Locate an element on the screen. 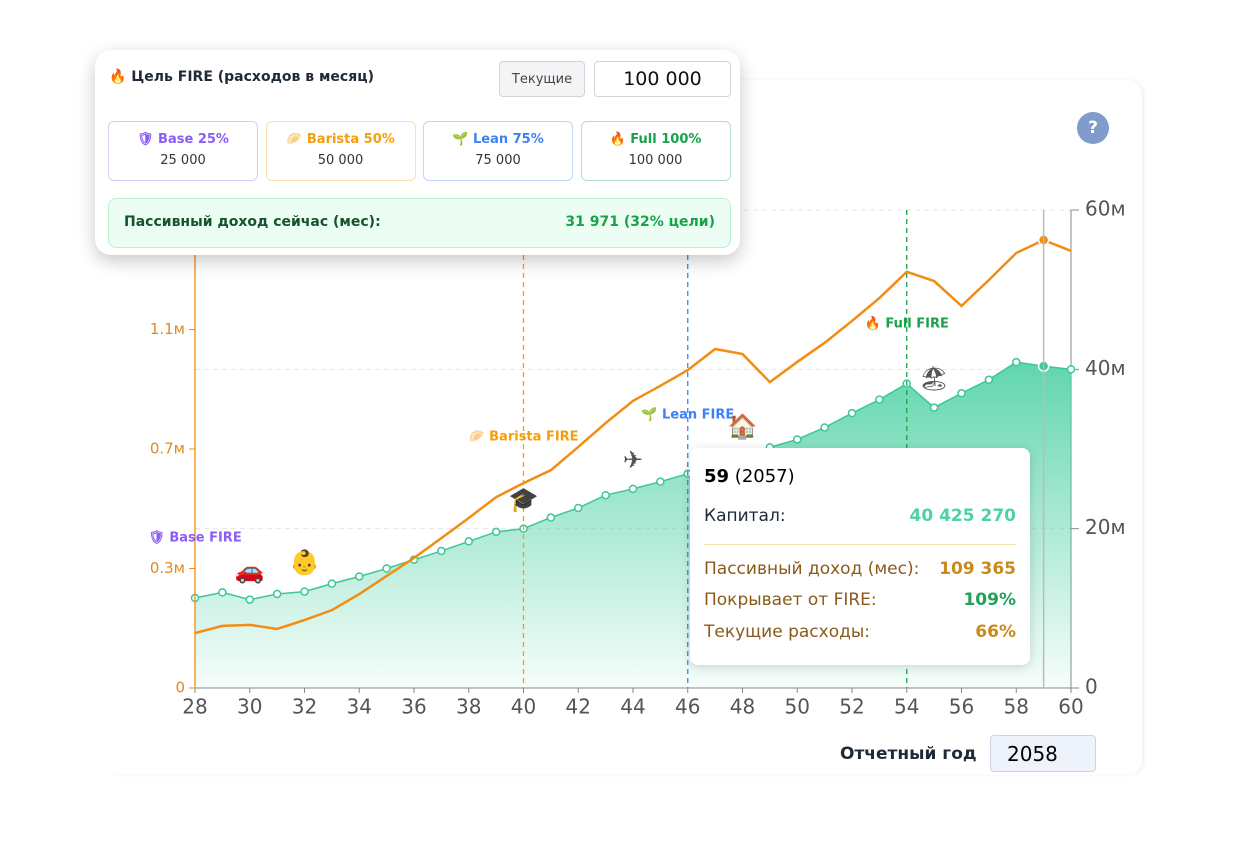  passive-value: 31 971 (32% цели) is located at coordinates (640, 222).